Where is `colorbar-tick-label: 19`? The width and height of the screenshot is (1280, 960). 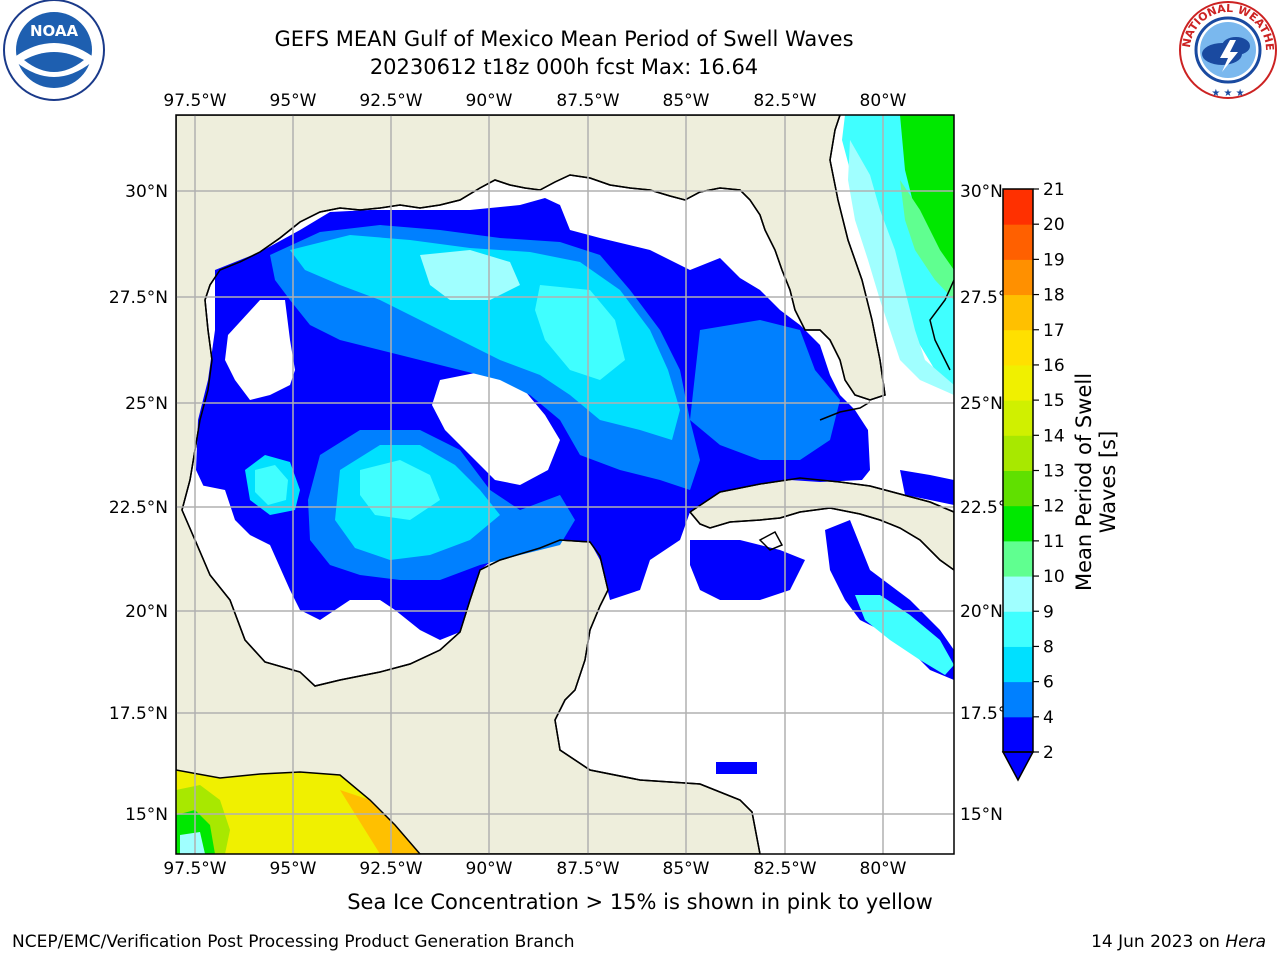 colorbar-tick-label: 19 is located at coordinates (1054, 260).